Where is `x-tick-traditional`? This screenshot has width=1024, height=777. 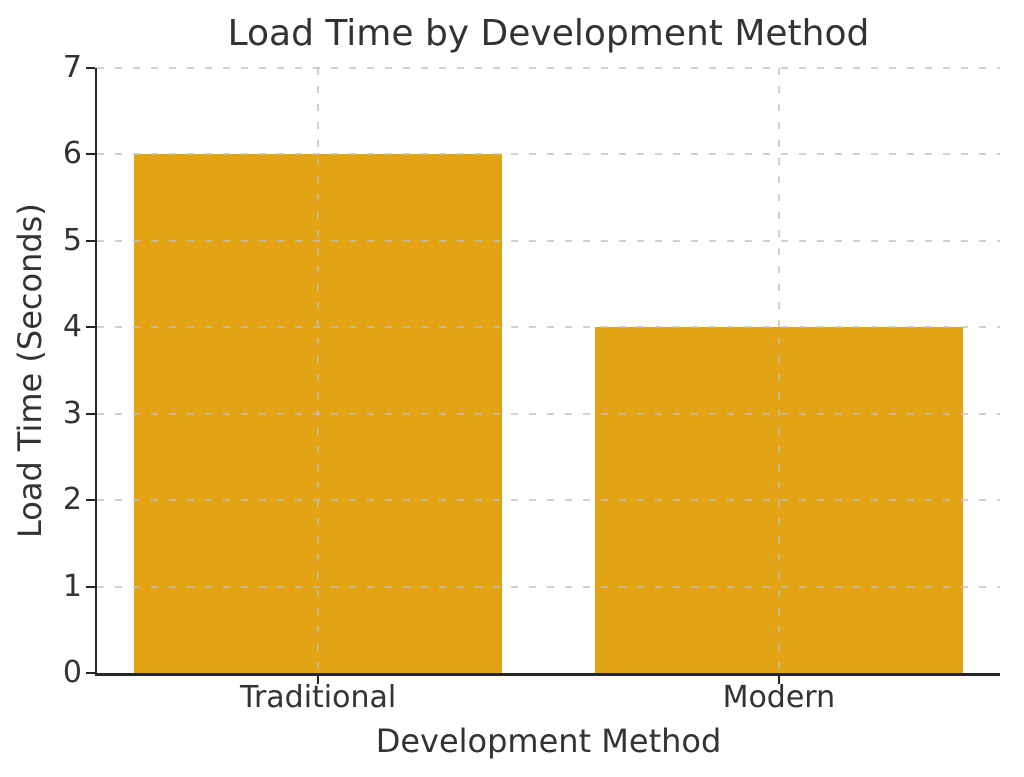
x-tick-traditional is located at coordinates (318, 680).